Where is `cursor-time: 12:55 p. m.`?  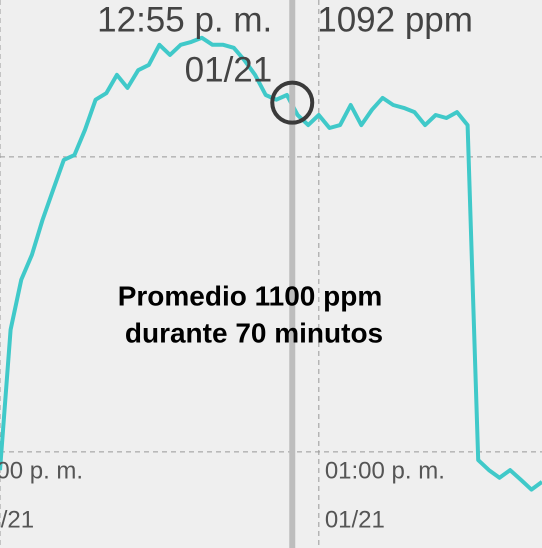 cursor-time: 12:55 p. m. is located at coordinates (184, 19).